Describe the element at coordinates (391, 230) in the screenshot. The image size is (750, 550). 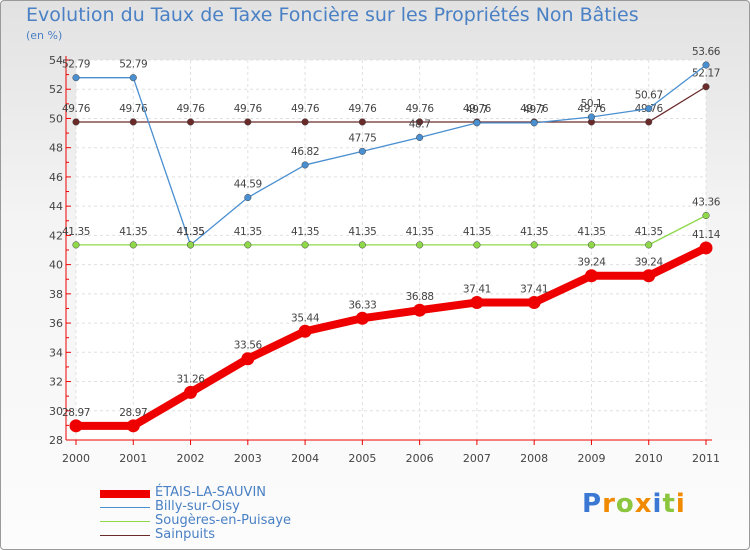
I see `series-line-sougeres-en-puisaye` at that location.